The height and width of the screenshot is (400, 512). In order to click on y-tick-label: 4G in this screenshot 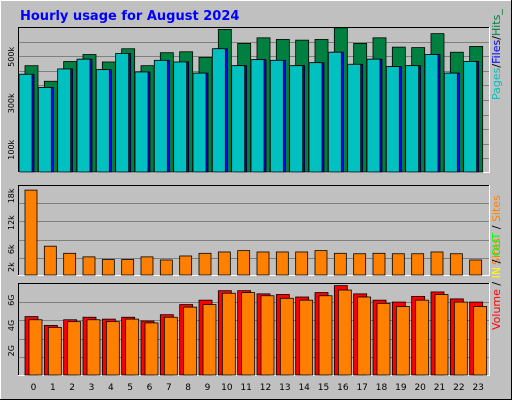, I will do `click(11, 325)`.